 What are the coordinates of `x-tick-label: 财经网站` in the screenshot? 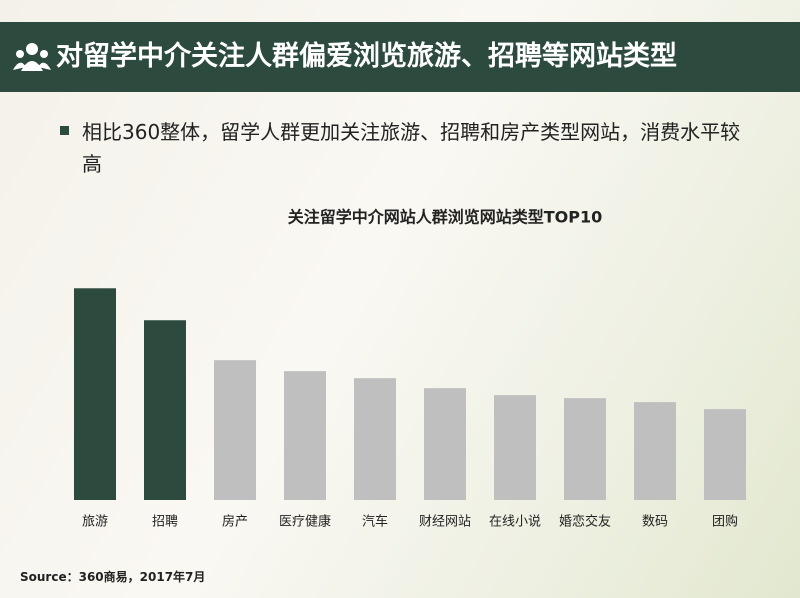 It's located at (445, 522).